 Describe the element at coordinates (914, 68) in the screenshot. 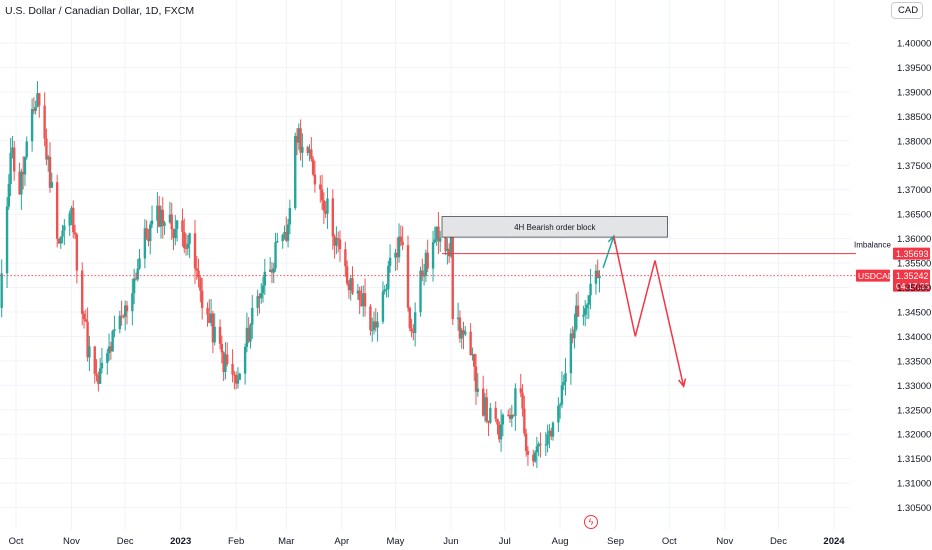

I see `y-tick-label: 1.39500` at that location.